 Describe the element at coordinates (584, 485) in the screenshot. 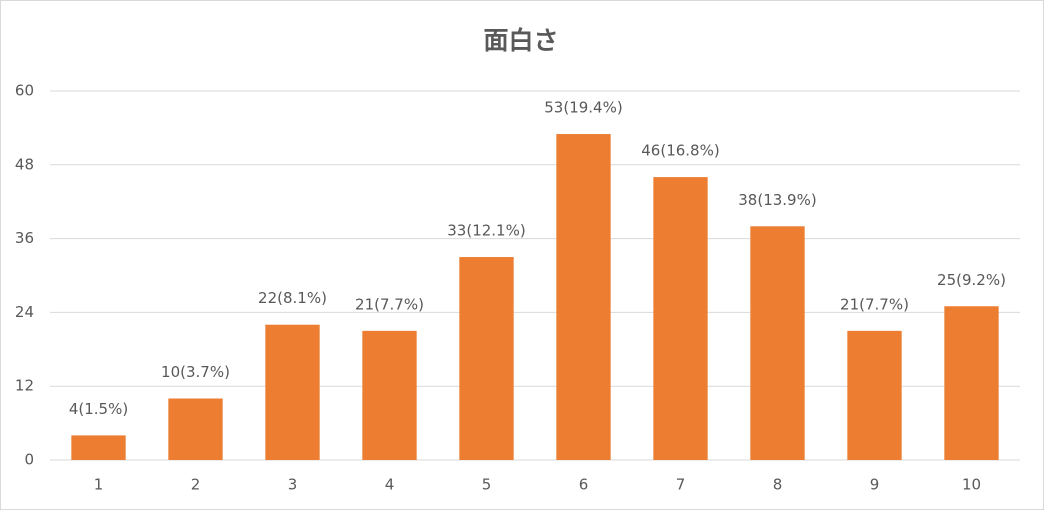

I see `x-tick-label: 6` at that location.